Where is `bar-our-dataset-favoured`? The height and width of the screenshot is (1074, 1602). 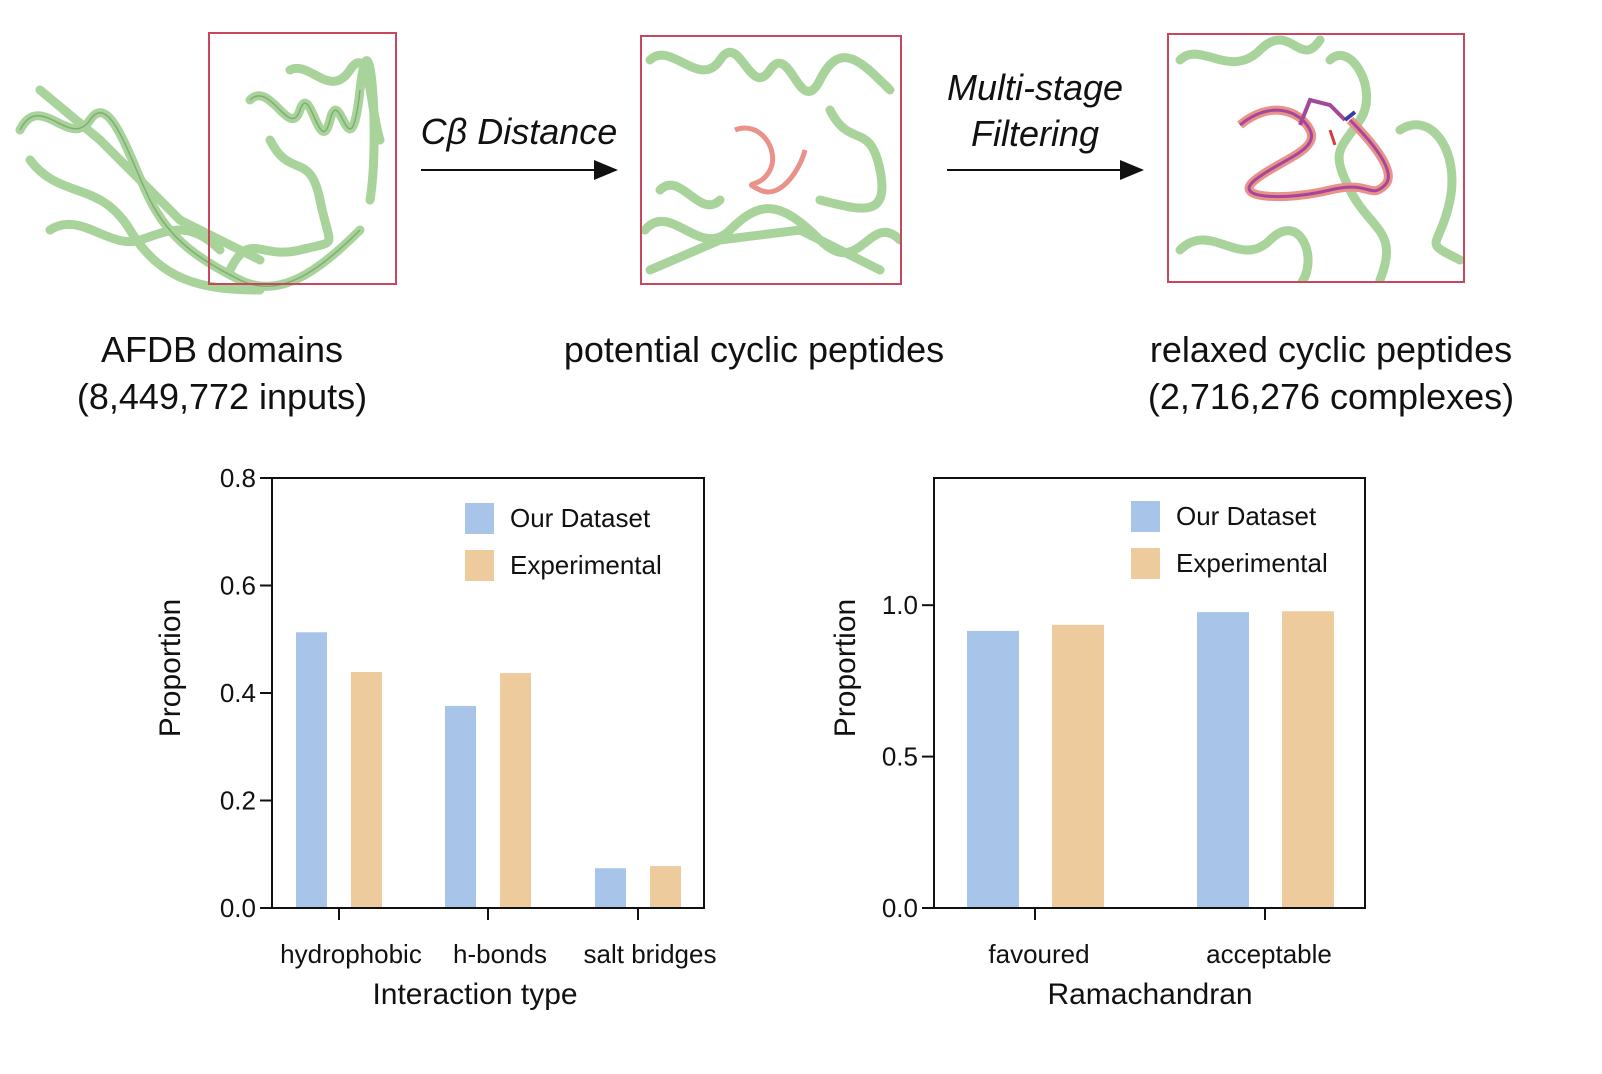 bar-our-dataset-favoured is located at coordinates (993, 769).